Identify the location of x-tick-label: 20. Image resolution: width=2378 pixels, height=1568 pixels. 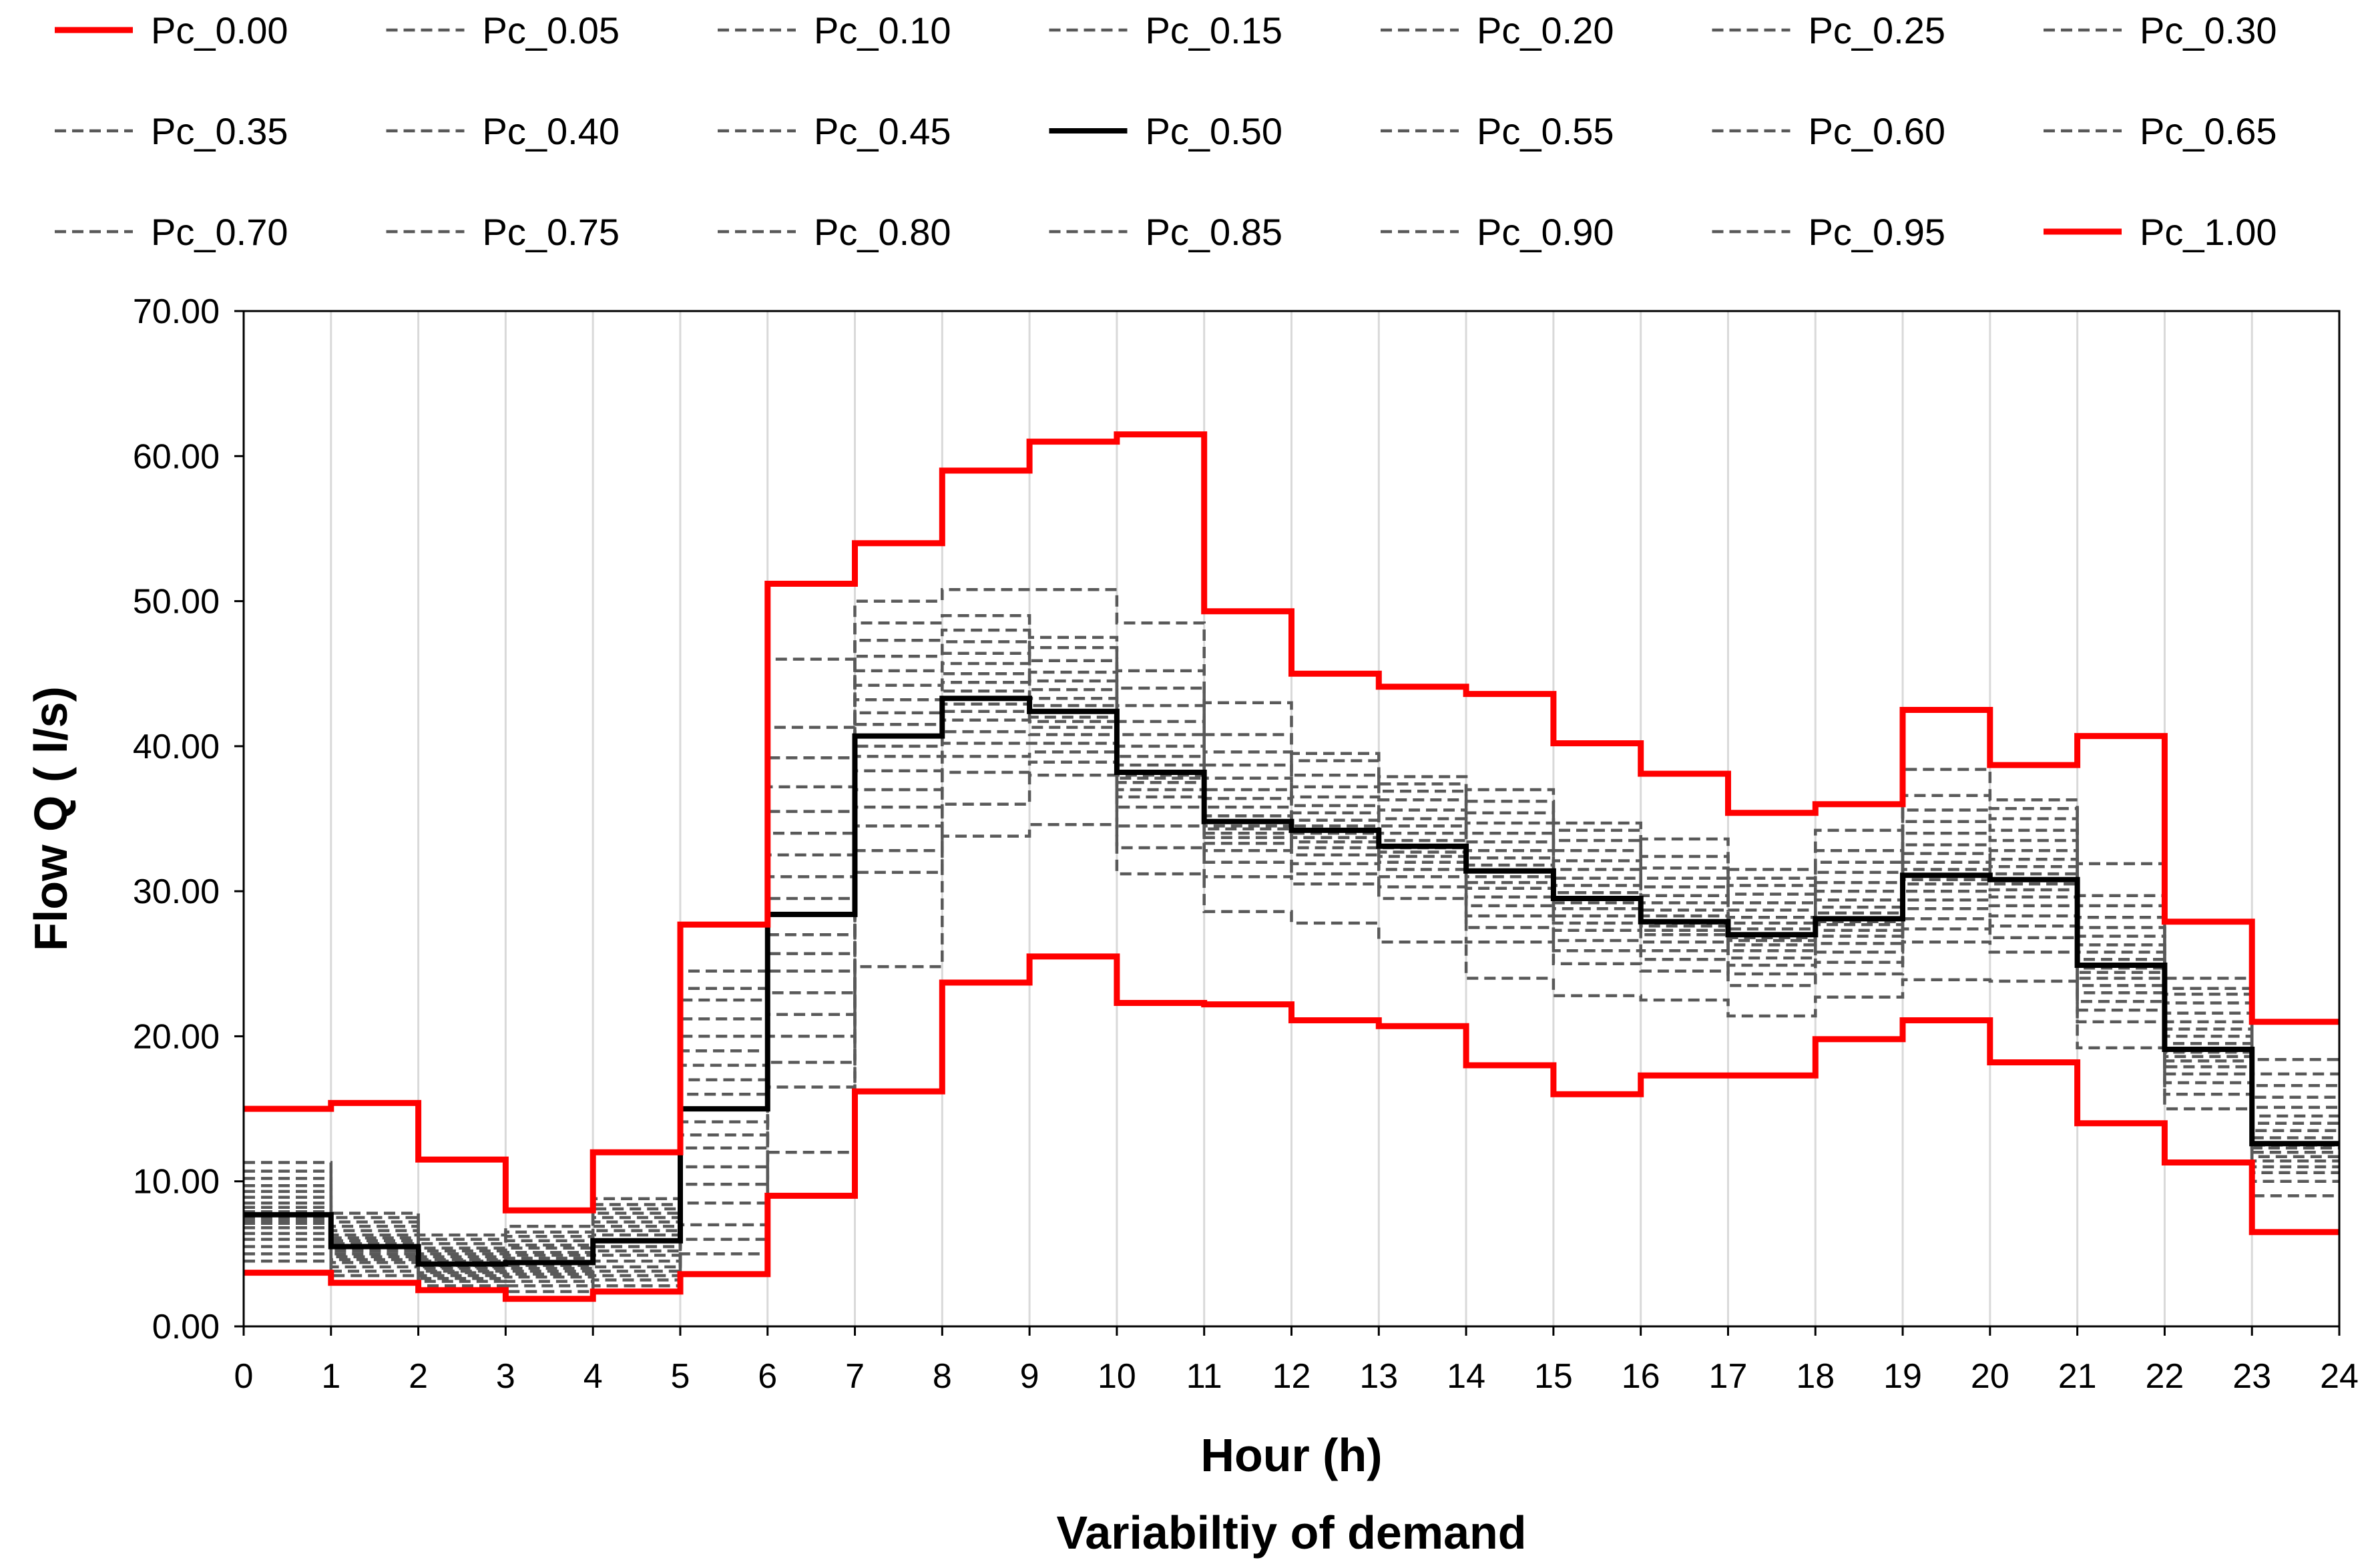
(1990, 1376).